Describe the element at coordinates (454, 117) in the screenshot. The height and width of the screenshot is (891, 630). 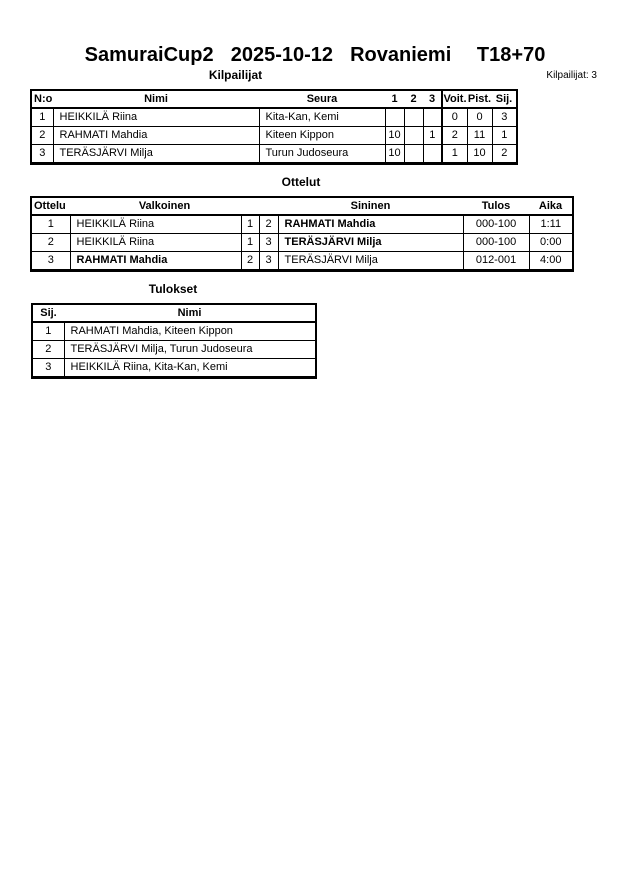
I see `cell-voit: 0` at that location.